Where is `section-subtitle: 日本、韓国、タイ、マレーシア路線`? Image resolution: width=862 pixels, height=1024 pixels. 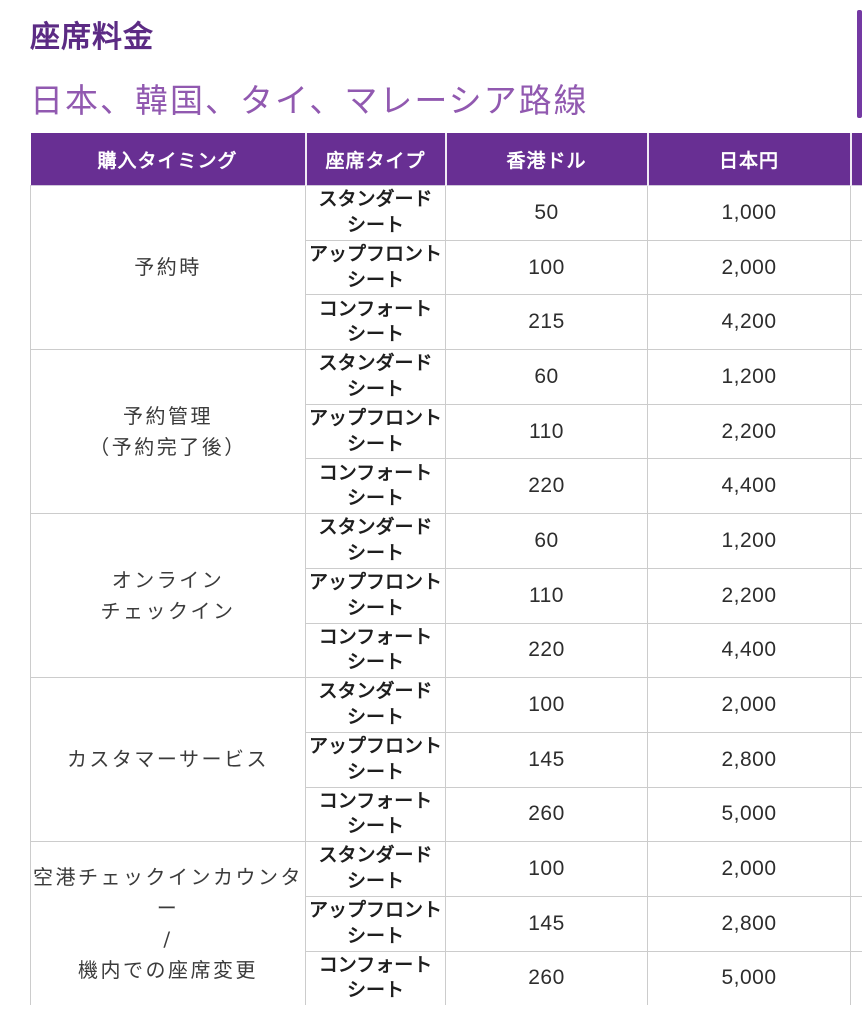
section-subtitle: 日本、韓国、タイ、マレーシア路線 is located at coordinates (309, 100).